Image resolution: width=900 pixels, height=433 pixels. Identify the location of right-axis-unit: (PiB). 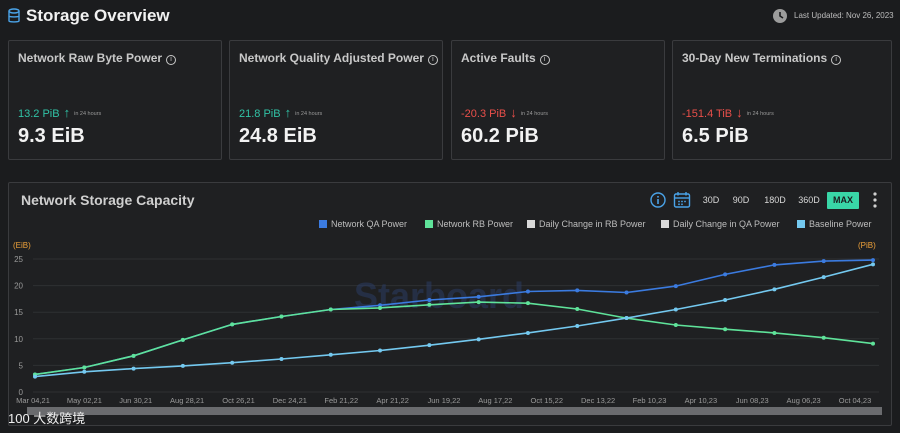
(867, 245).